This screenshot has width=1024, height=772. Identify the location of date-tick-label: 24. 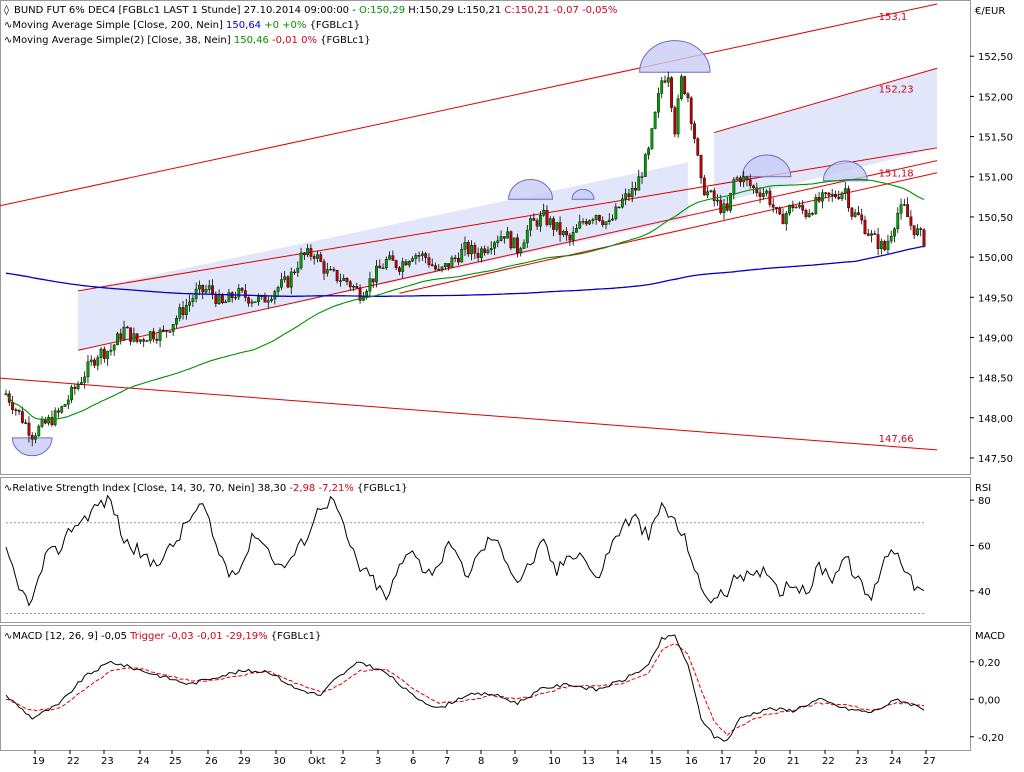
(895, 761).